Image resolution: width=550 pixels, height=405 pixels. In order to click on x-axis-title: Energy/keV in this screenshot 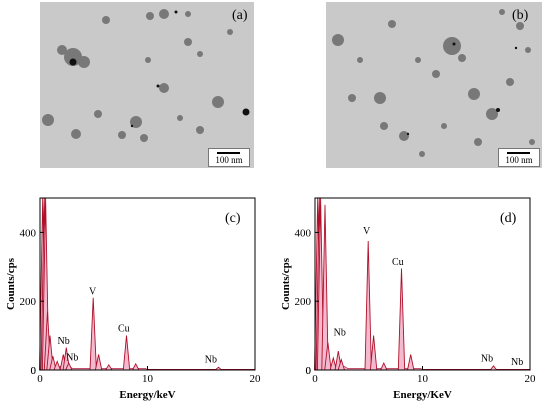, I will do `click(147, 395)`.